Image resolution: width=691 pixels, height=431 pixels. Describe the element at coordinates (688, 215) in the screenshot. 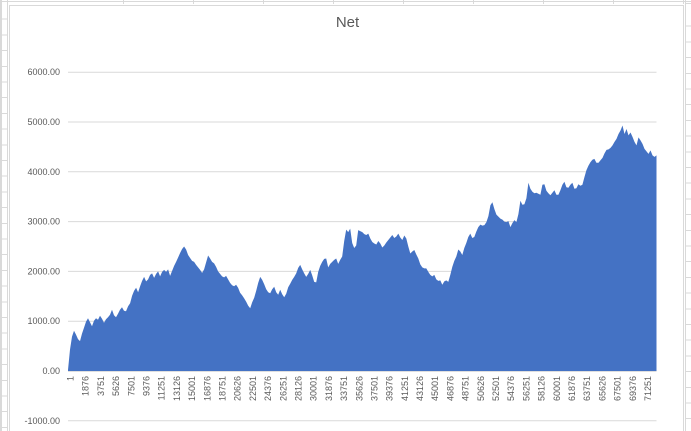

I see `spreadsheet-right-gridlines` at that location.